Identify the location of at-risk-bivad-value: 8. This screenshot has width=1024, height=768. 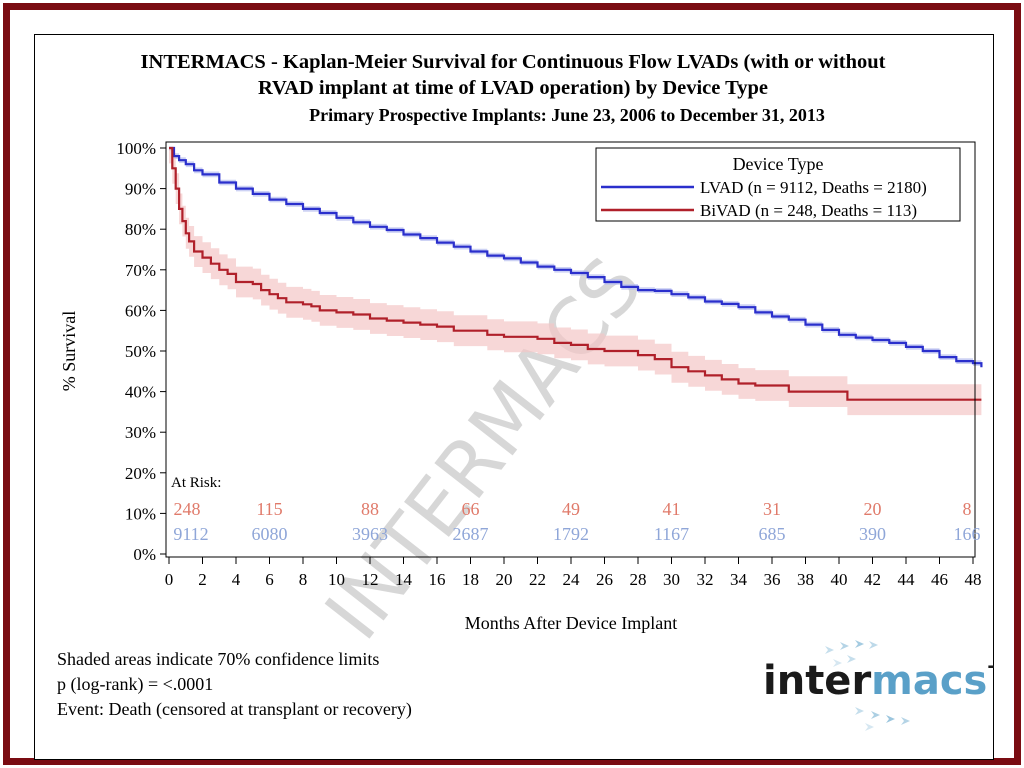
(967, 509).